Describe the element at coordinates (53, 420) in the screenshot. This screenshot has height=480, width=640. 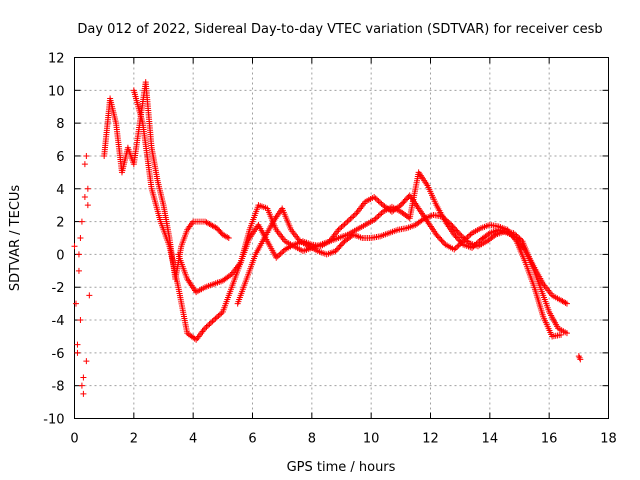
I see `y-tick-label: -10` at that location.